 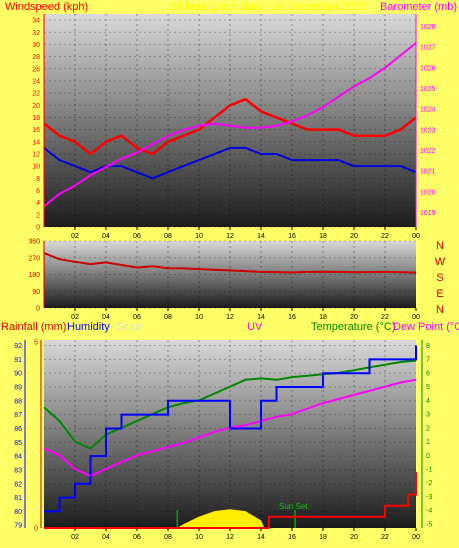 What do you see at coordinates (293, 506) in the screenshot?
I see `sunset-annotation: Sun Set` at bounding box center [293, 506].